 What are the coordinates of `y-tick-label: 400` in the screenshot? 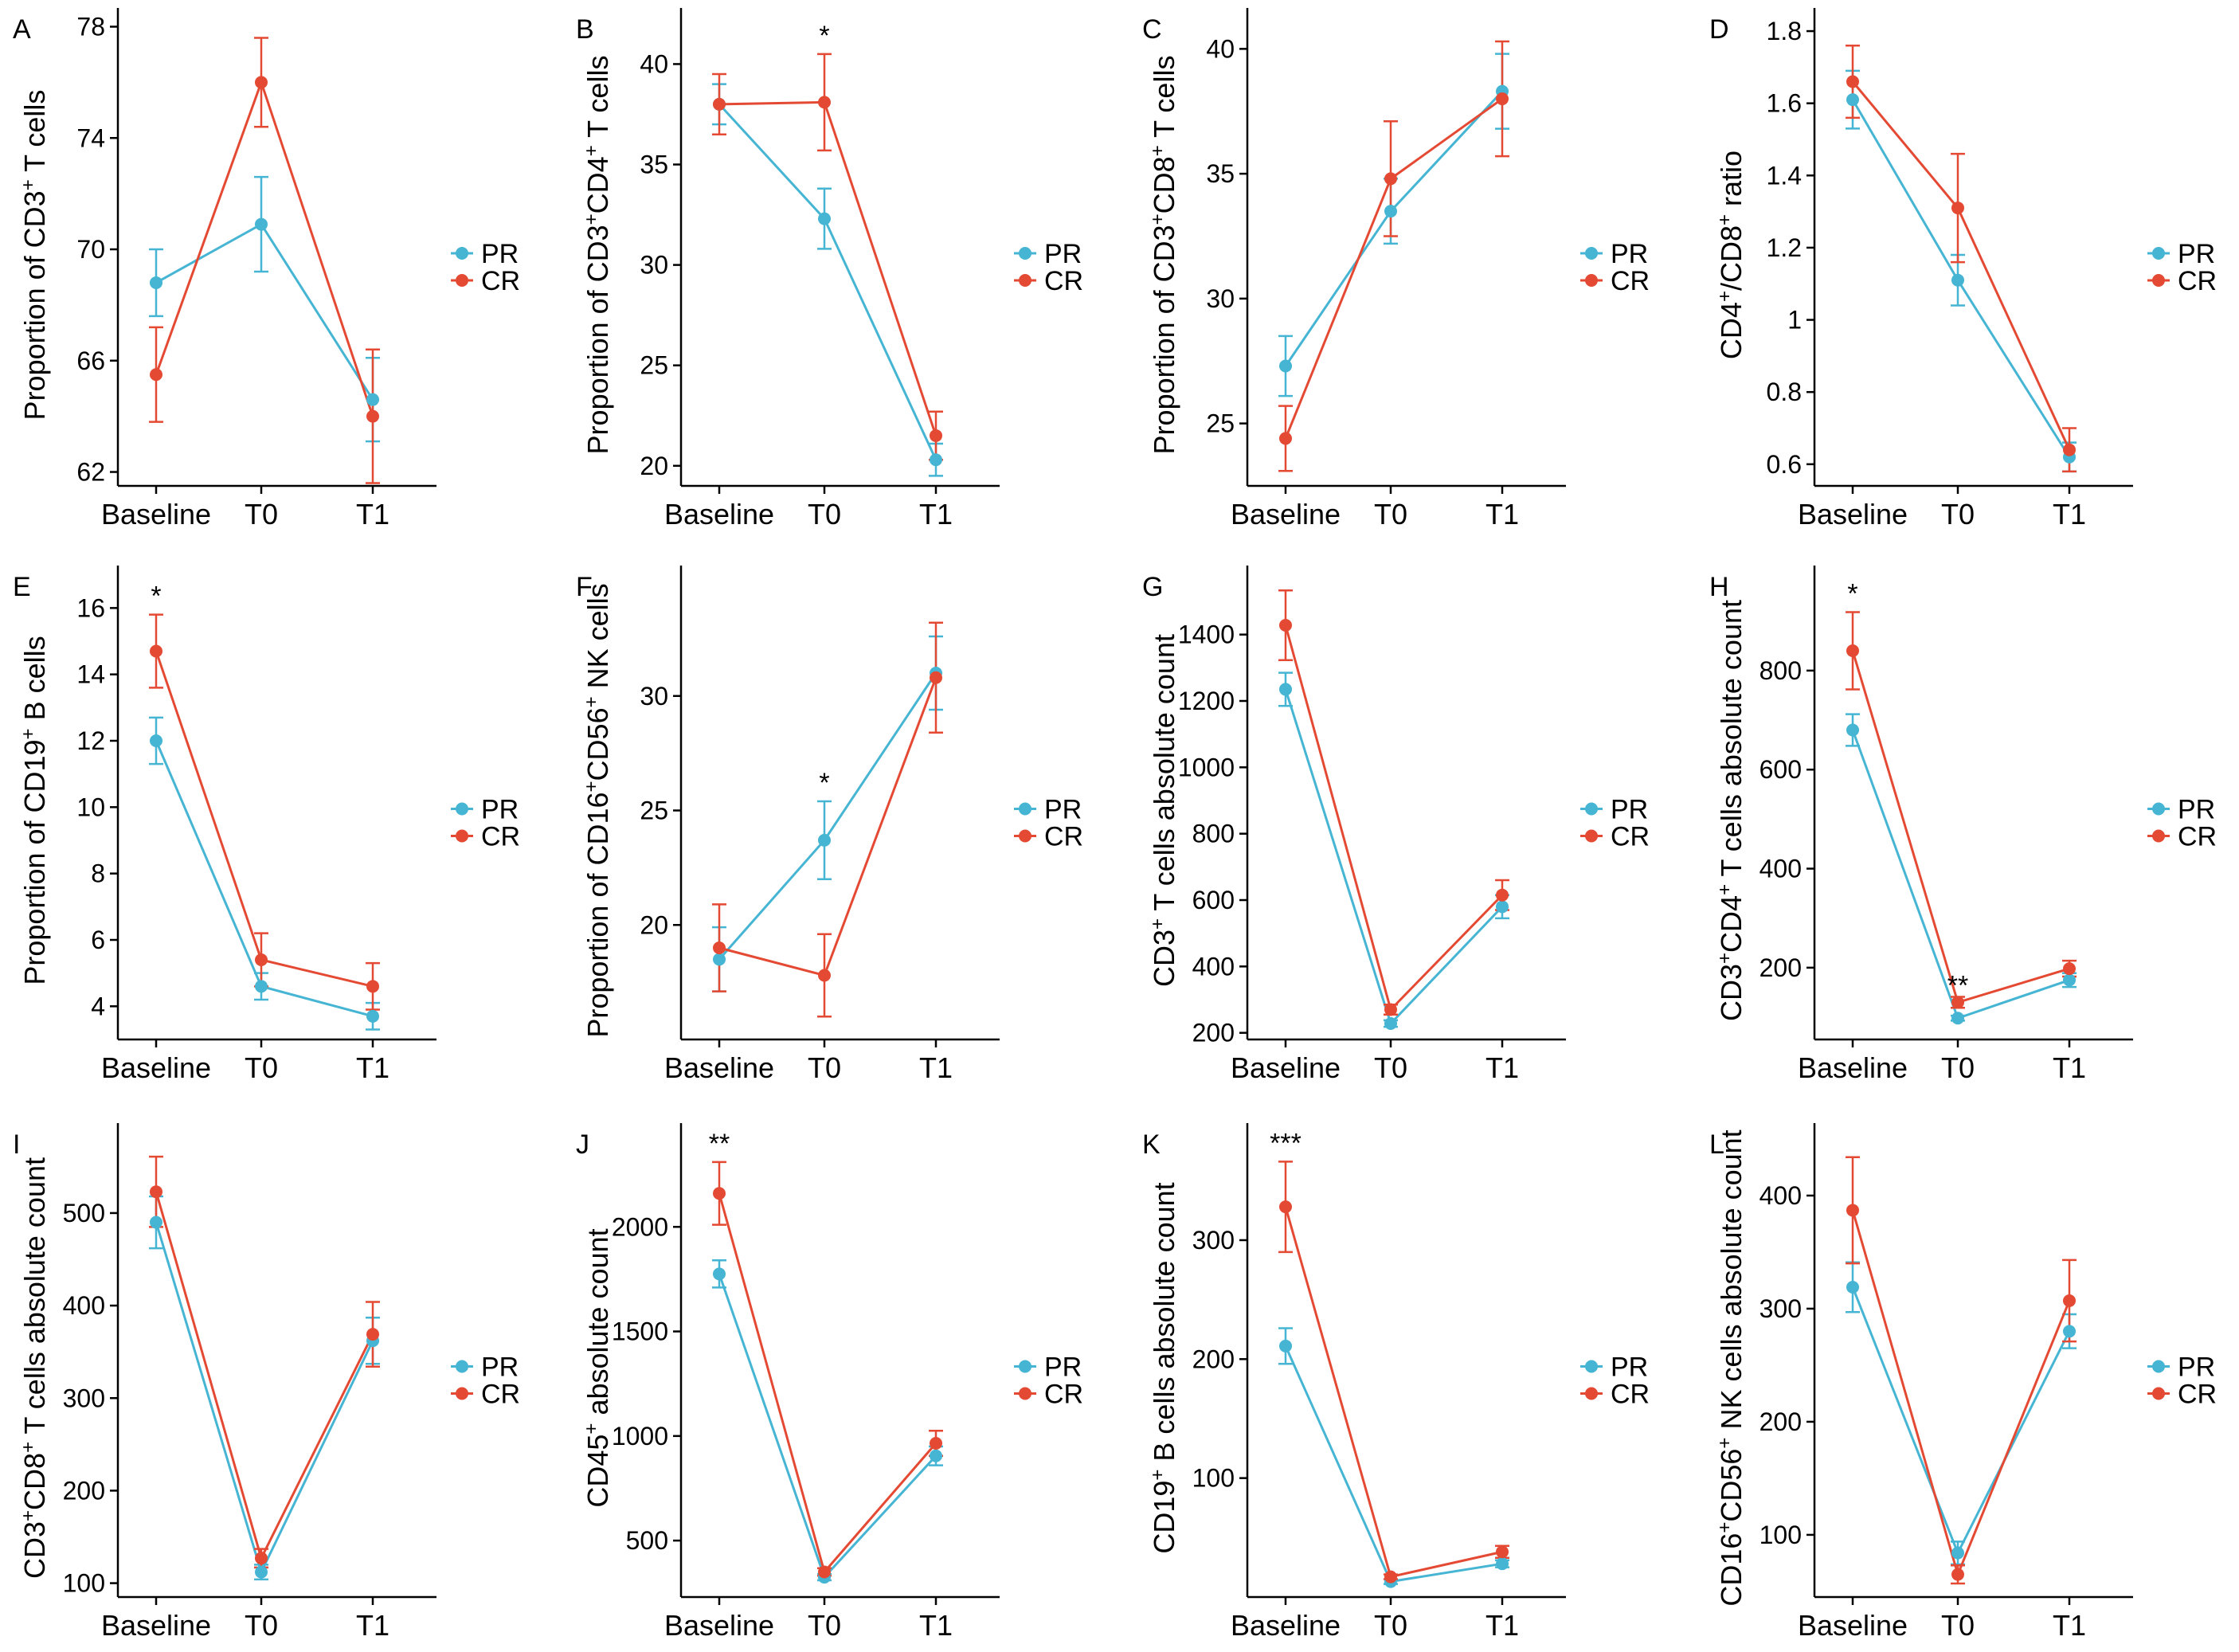 It's located at (1213, 966).